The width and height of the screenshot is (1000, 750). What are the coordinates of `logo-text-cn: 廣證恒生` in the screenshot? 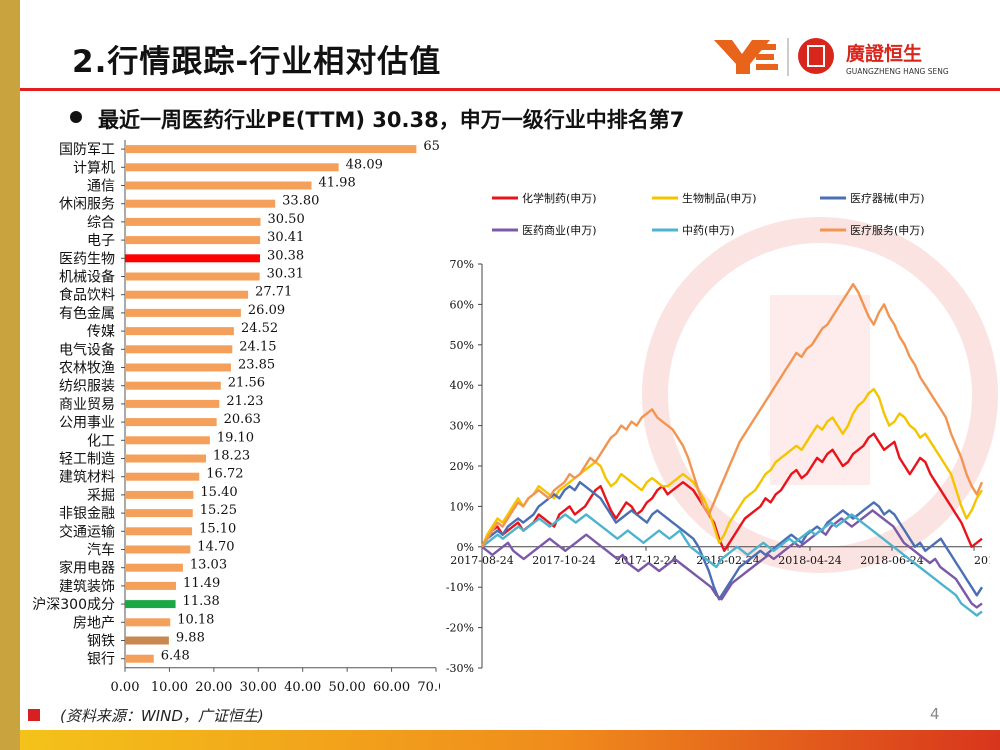 It's located at (884, 53).